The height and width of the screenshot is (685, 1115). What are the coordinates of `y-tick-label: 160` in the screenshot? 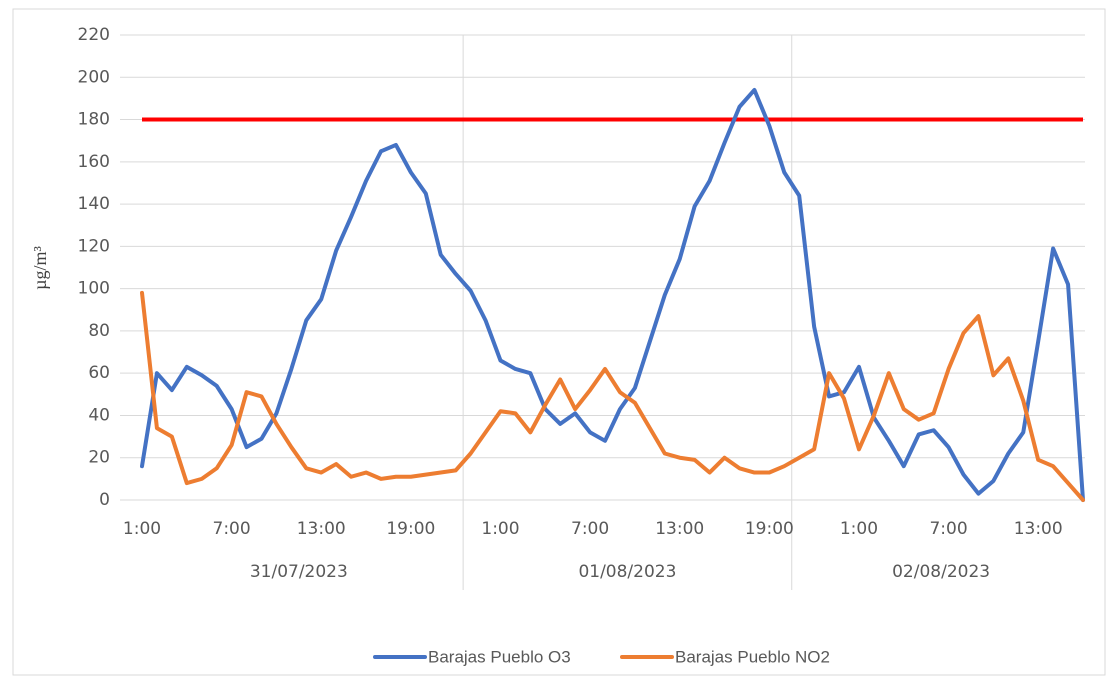 It's located at (94, 162).